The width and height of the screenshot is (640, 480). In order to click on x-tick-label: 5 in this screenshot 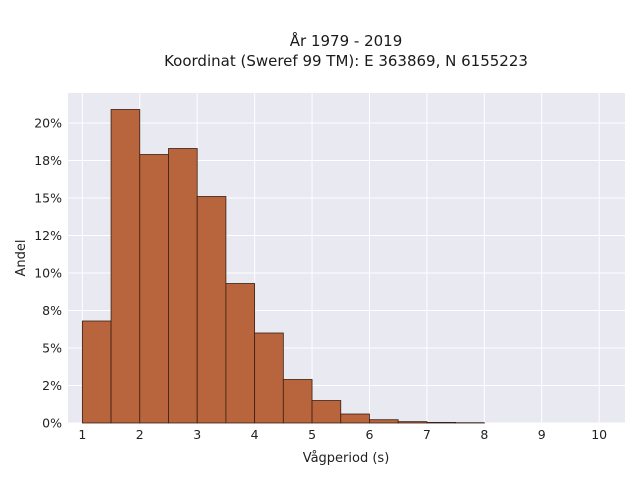, I will do `click(312, 434)`.